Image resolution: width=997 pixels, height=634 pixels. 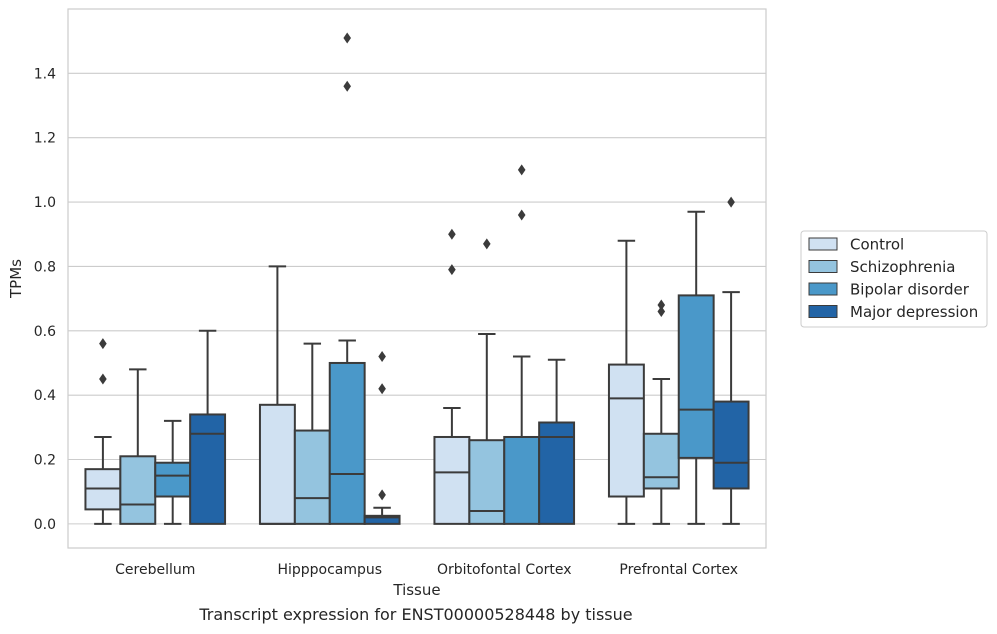 What do you see at coordinates (16, 279) in the screenshot?
I see `y-axis-label: TPMs` at bounding box center [16, 279].